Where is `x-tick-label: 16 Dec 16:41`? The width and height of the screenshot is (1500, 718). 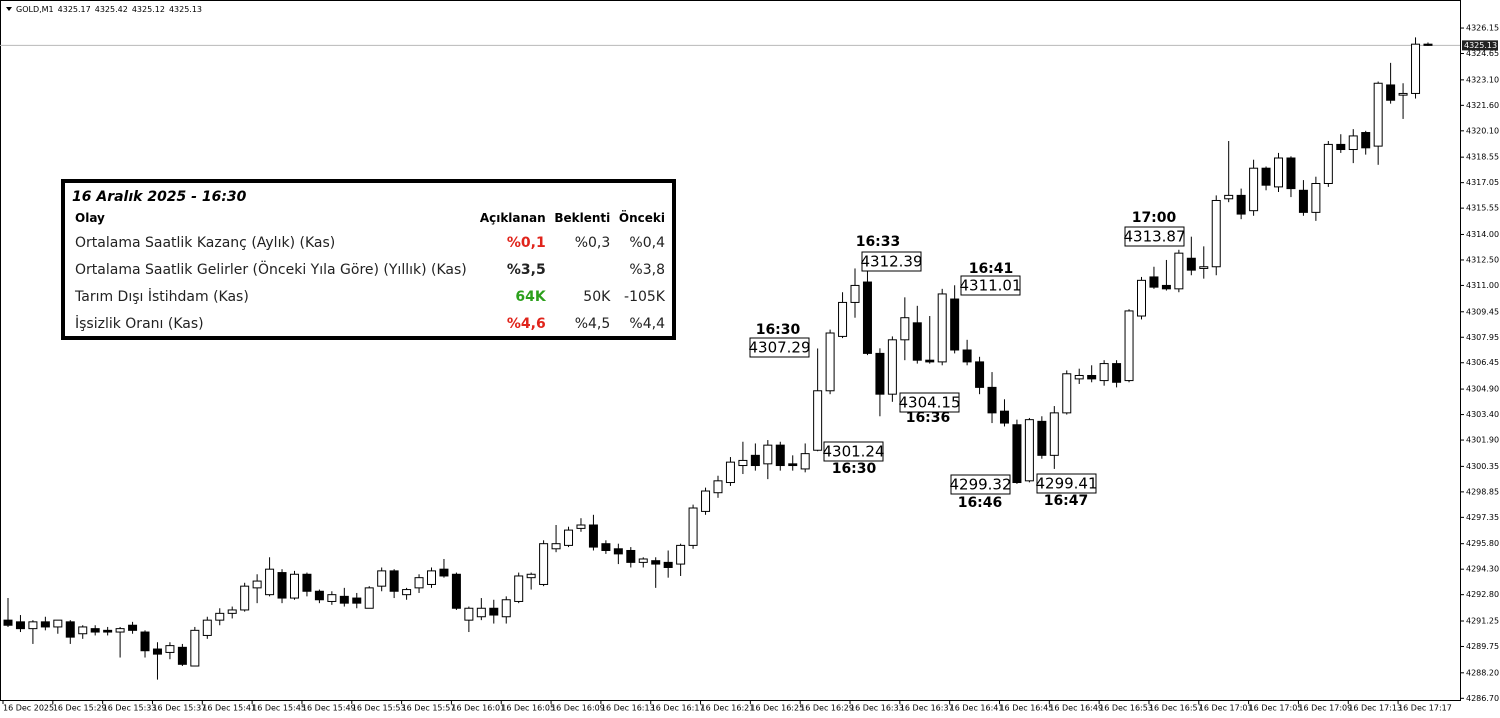
x-tick-label: 16 Dec 16:41 is located at coordinates (977, 708).